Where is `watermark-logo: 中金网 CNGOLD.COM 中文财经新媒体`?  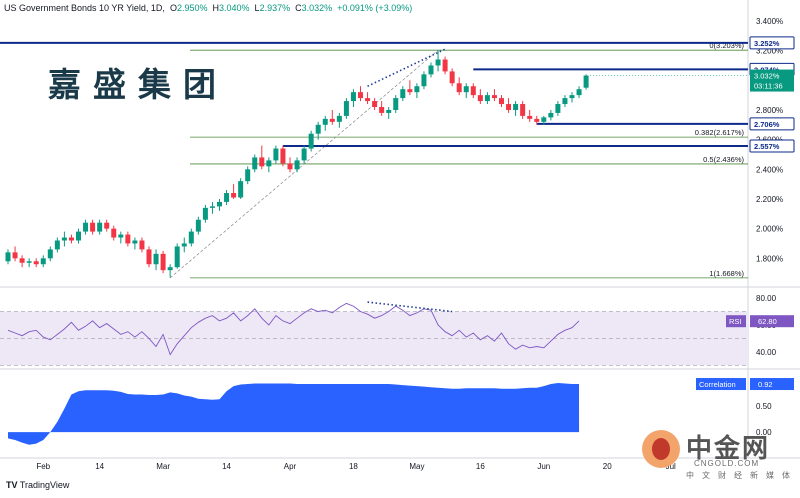
watermark-logo: 中金网 CNGOLD.COM 中文财经新媒体 is located at coordinates (715, 454).